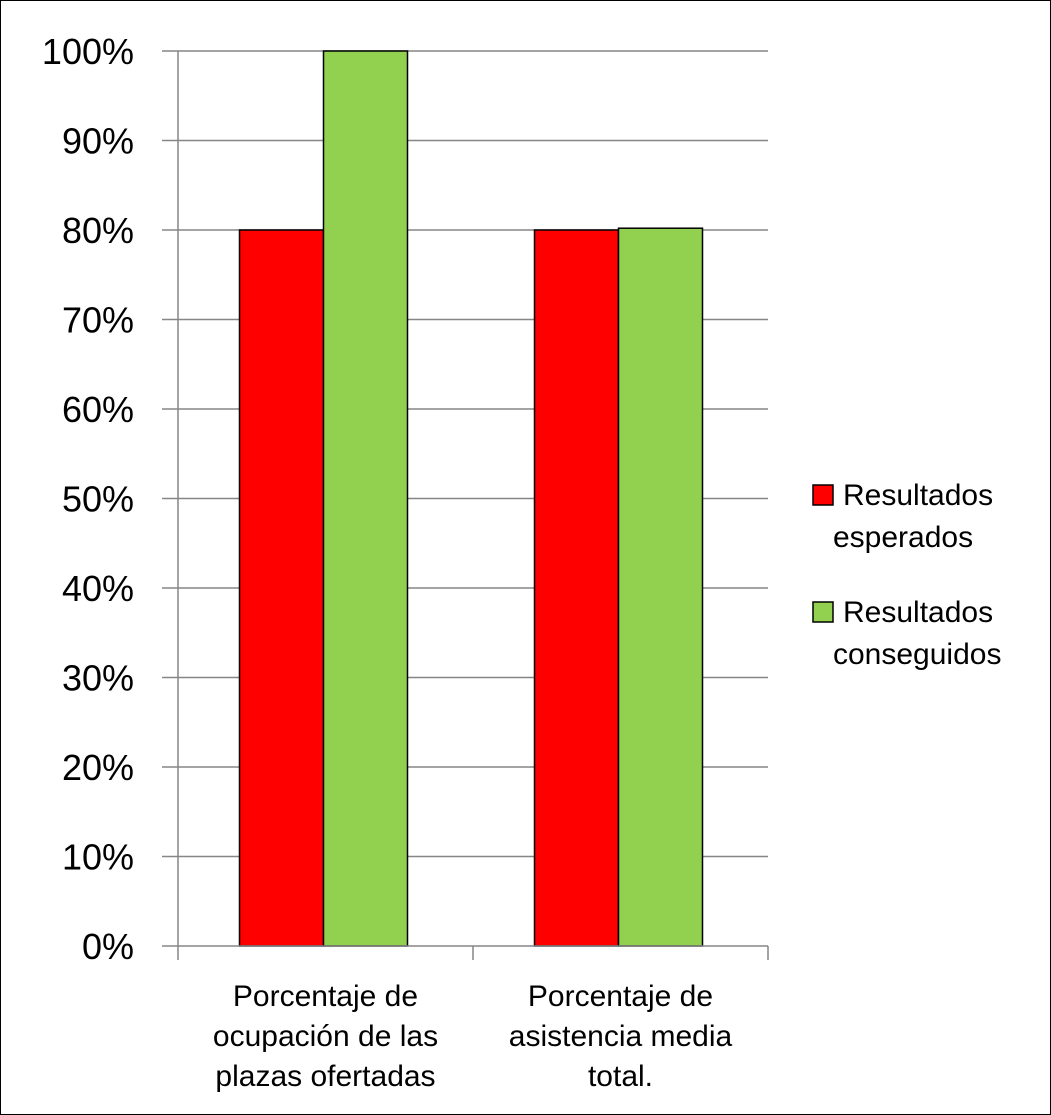  I want to click on legend: Resultados esperados Resultados conseguidos, so click(906, 575).